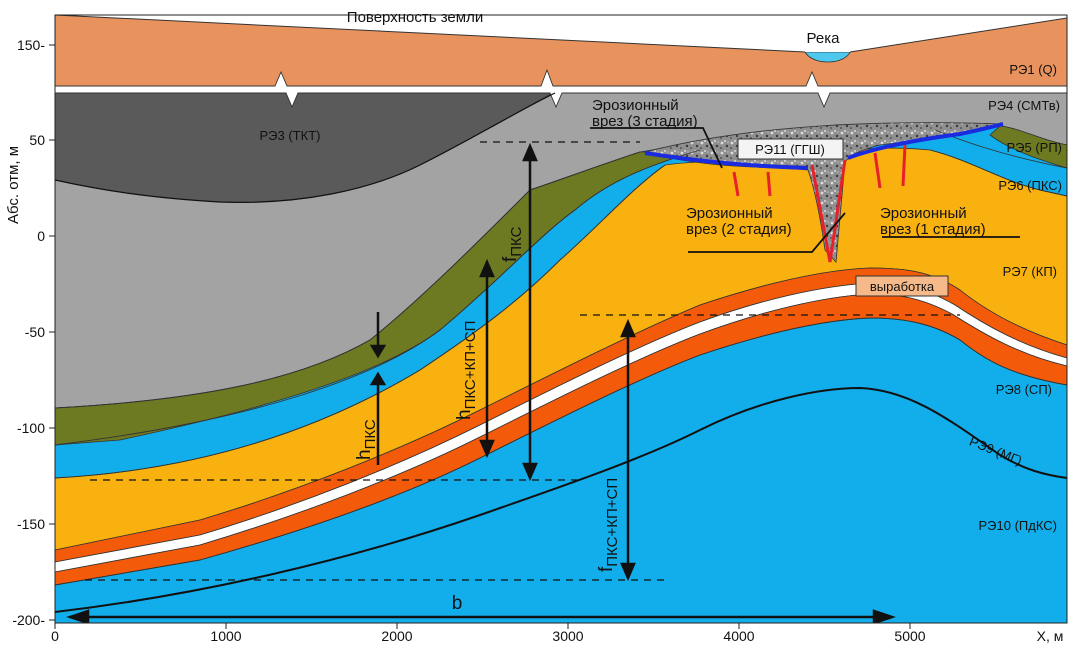  I want to click on y-axis-label: Абс. отм, м, so click(13, 185).